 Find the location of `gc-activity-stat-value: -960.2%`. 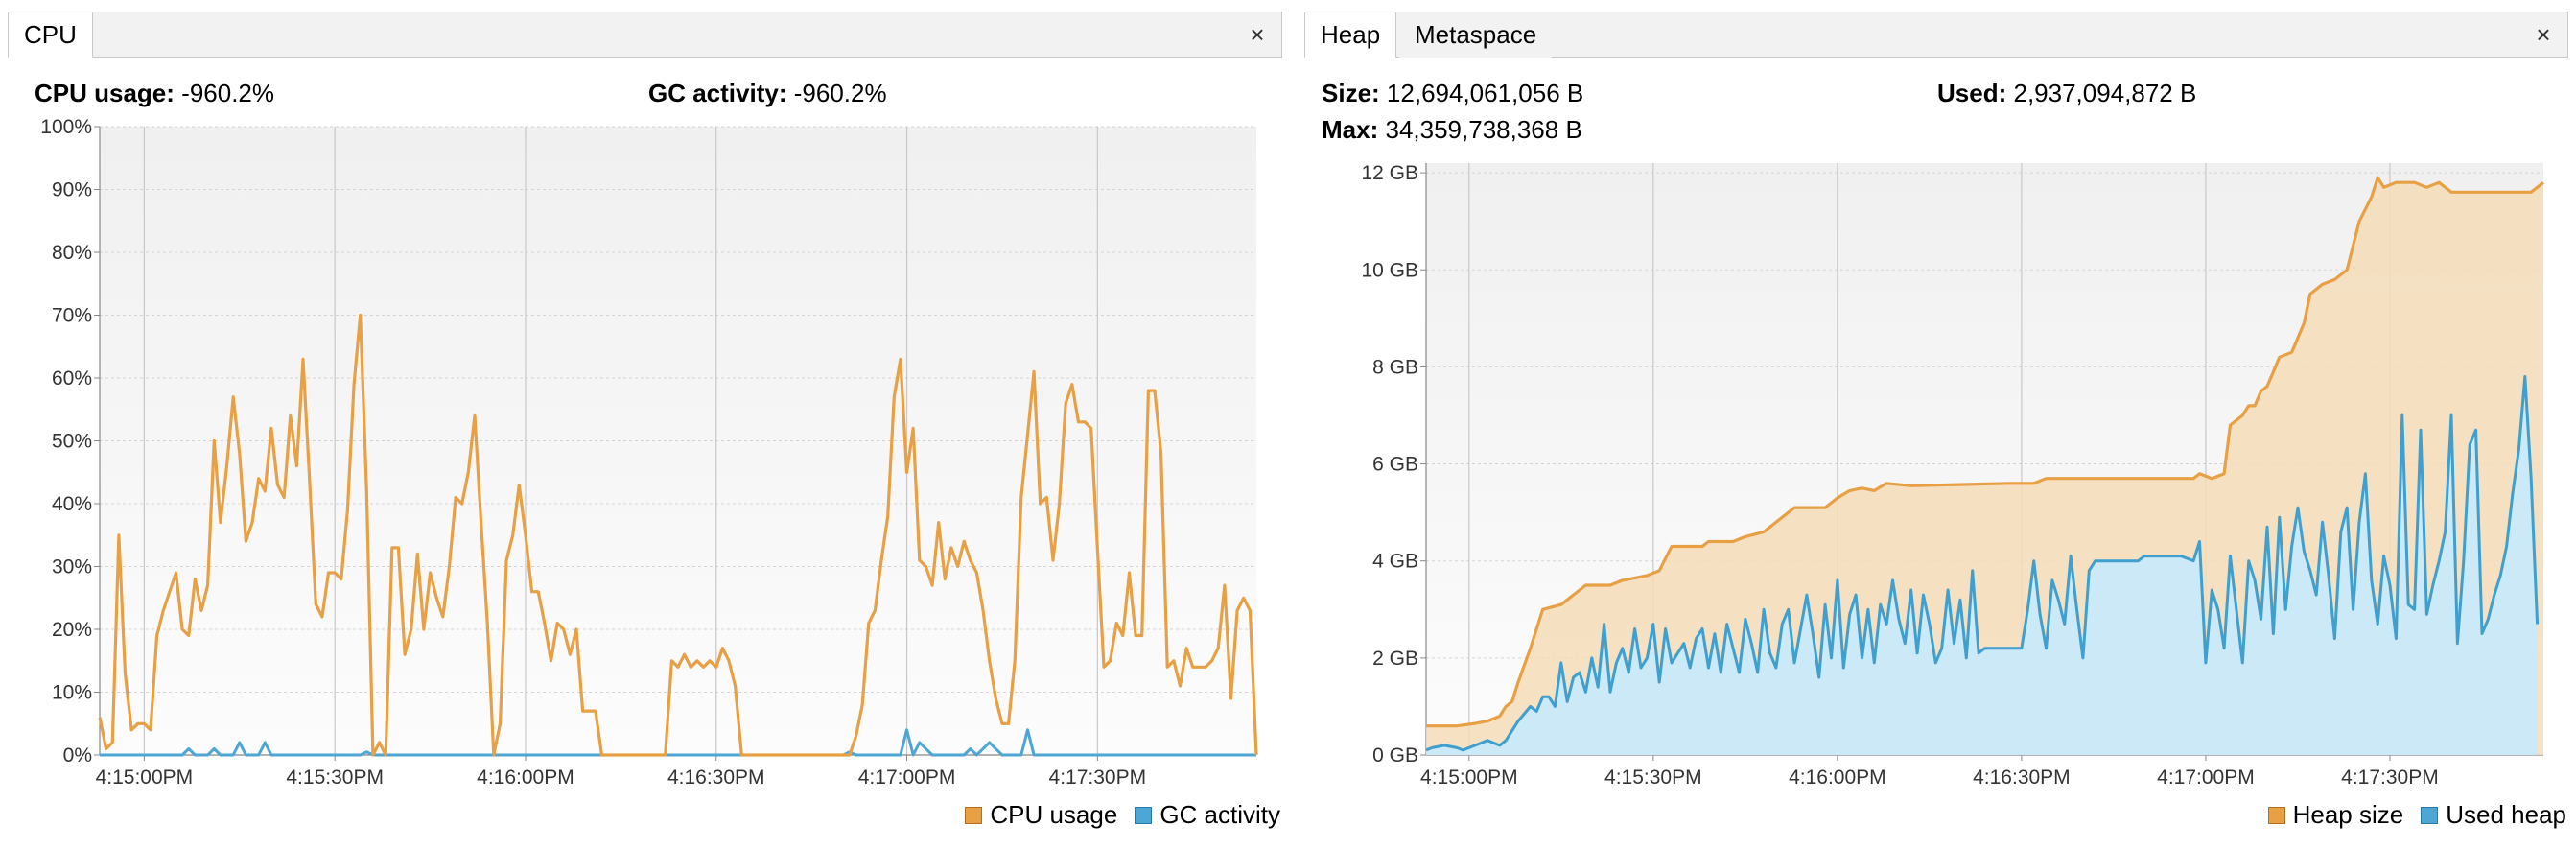

gc-activity-stat-value: -960.2% is located at coordinates (840, 93).